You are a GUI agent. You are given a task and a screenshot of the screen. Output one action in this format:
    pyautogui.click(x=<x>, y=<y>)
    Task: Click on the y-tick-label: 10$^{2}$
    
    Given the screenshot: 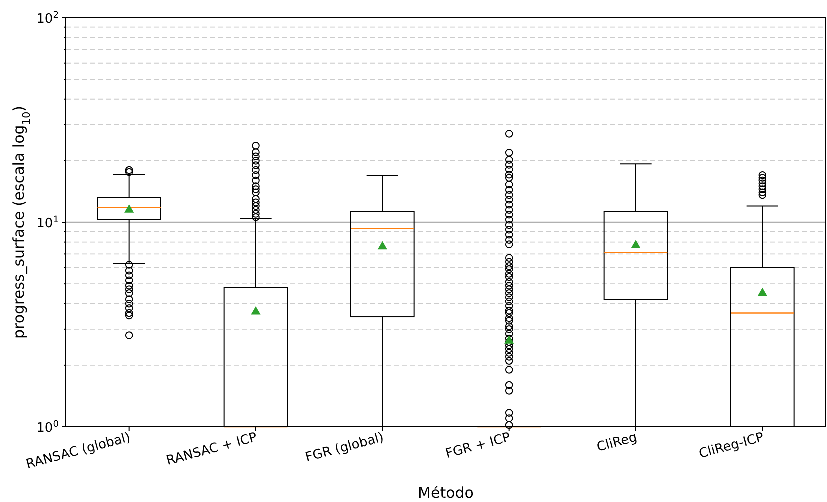 What is the action you would take?
    pyautogui.click(x=47, y=19)
    